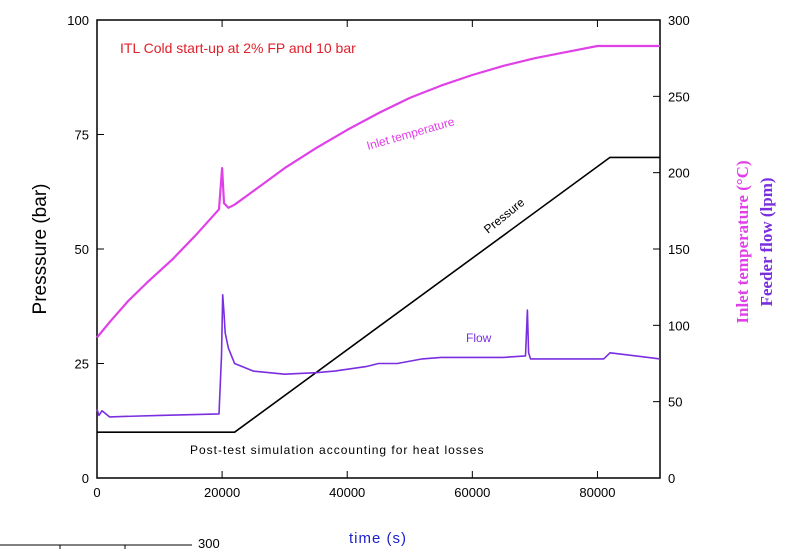 Image resolution: width=786 pixels, height=549 pixels. Describe the element at coordinates (378, 538) in the screenshot. I see `x-axis-label: time (s)` at that location.